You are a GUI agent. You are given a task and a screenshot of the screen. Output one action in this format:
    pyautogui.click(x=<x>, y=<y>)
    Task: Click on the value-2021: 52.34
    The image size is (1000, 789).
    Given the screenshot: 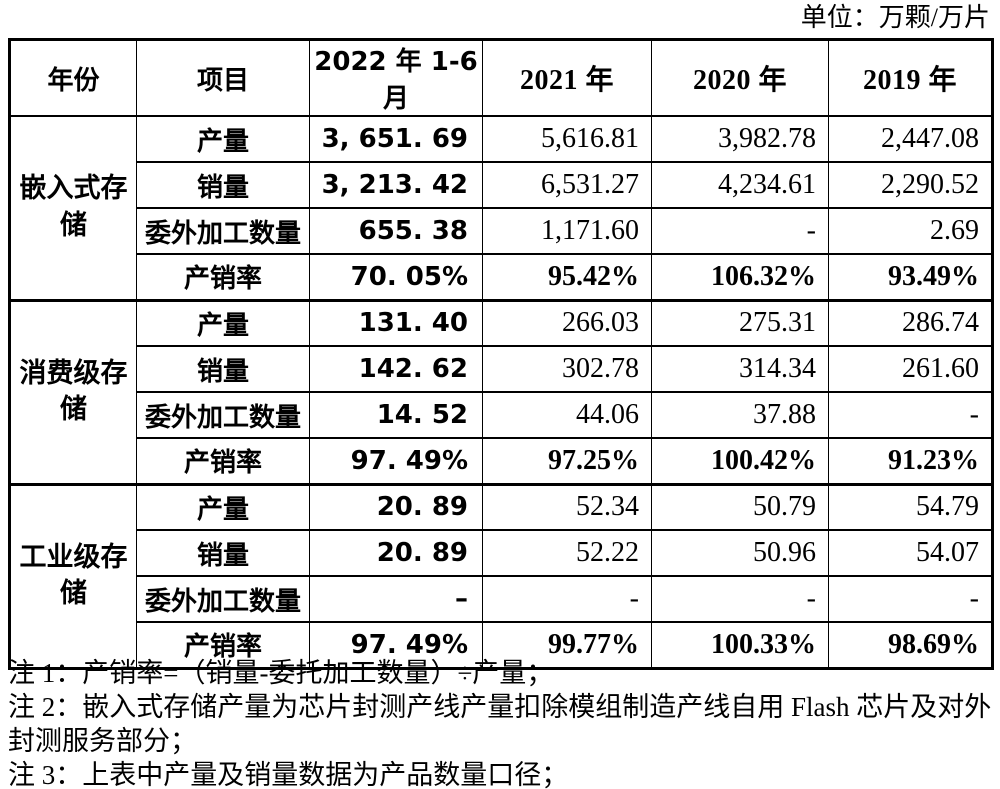 What is the action you would take?
    pyautogui.click(x=567, y=506)
    